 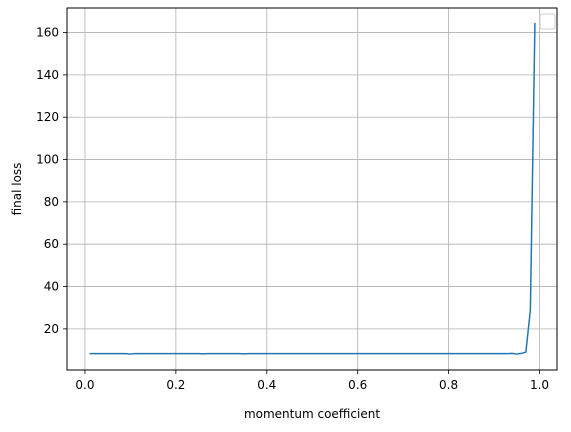 I want to click on x-tick-label: 0.6, so click(x=357, y=385).